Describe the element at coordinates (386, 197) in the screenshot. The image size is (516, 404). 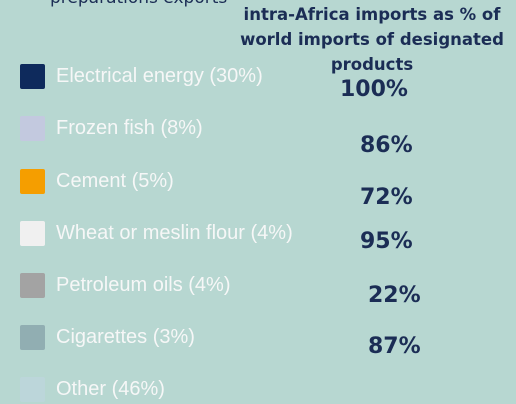
I see `share-value: 72%` at that location.